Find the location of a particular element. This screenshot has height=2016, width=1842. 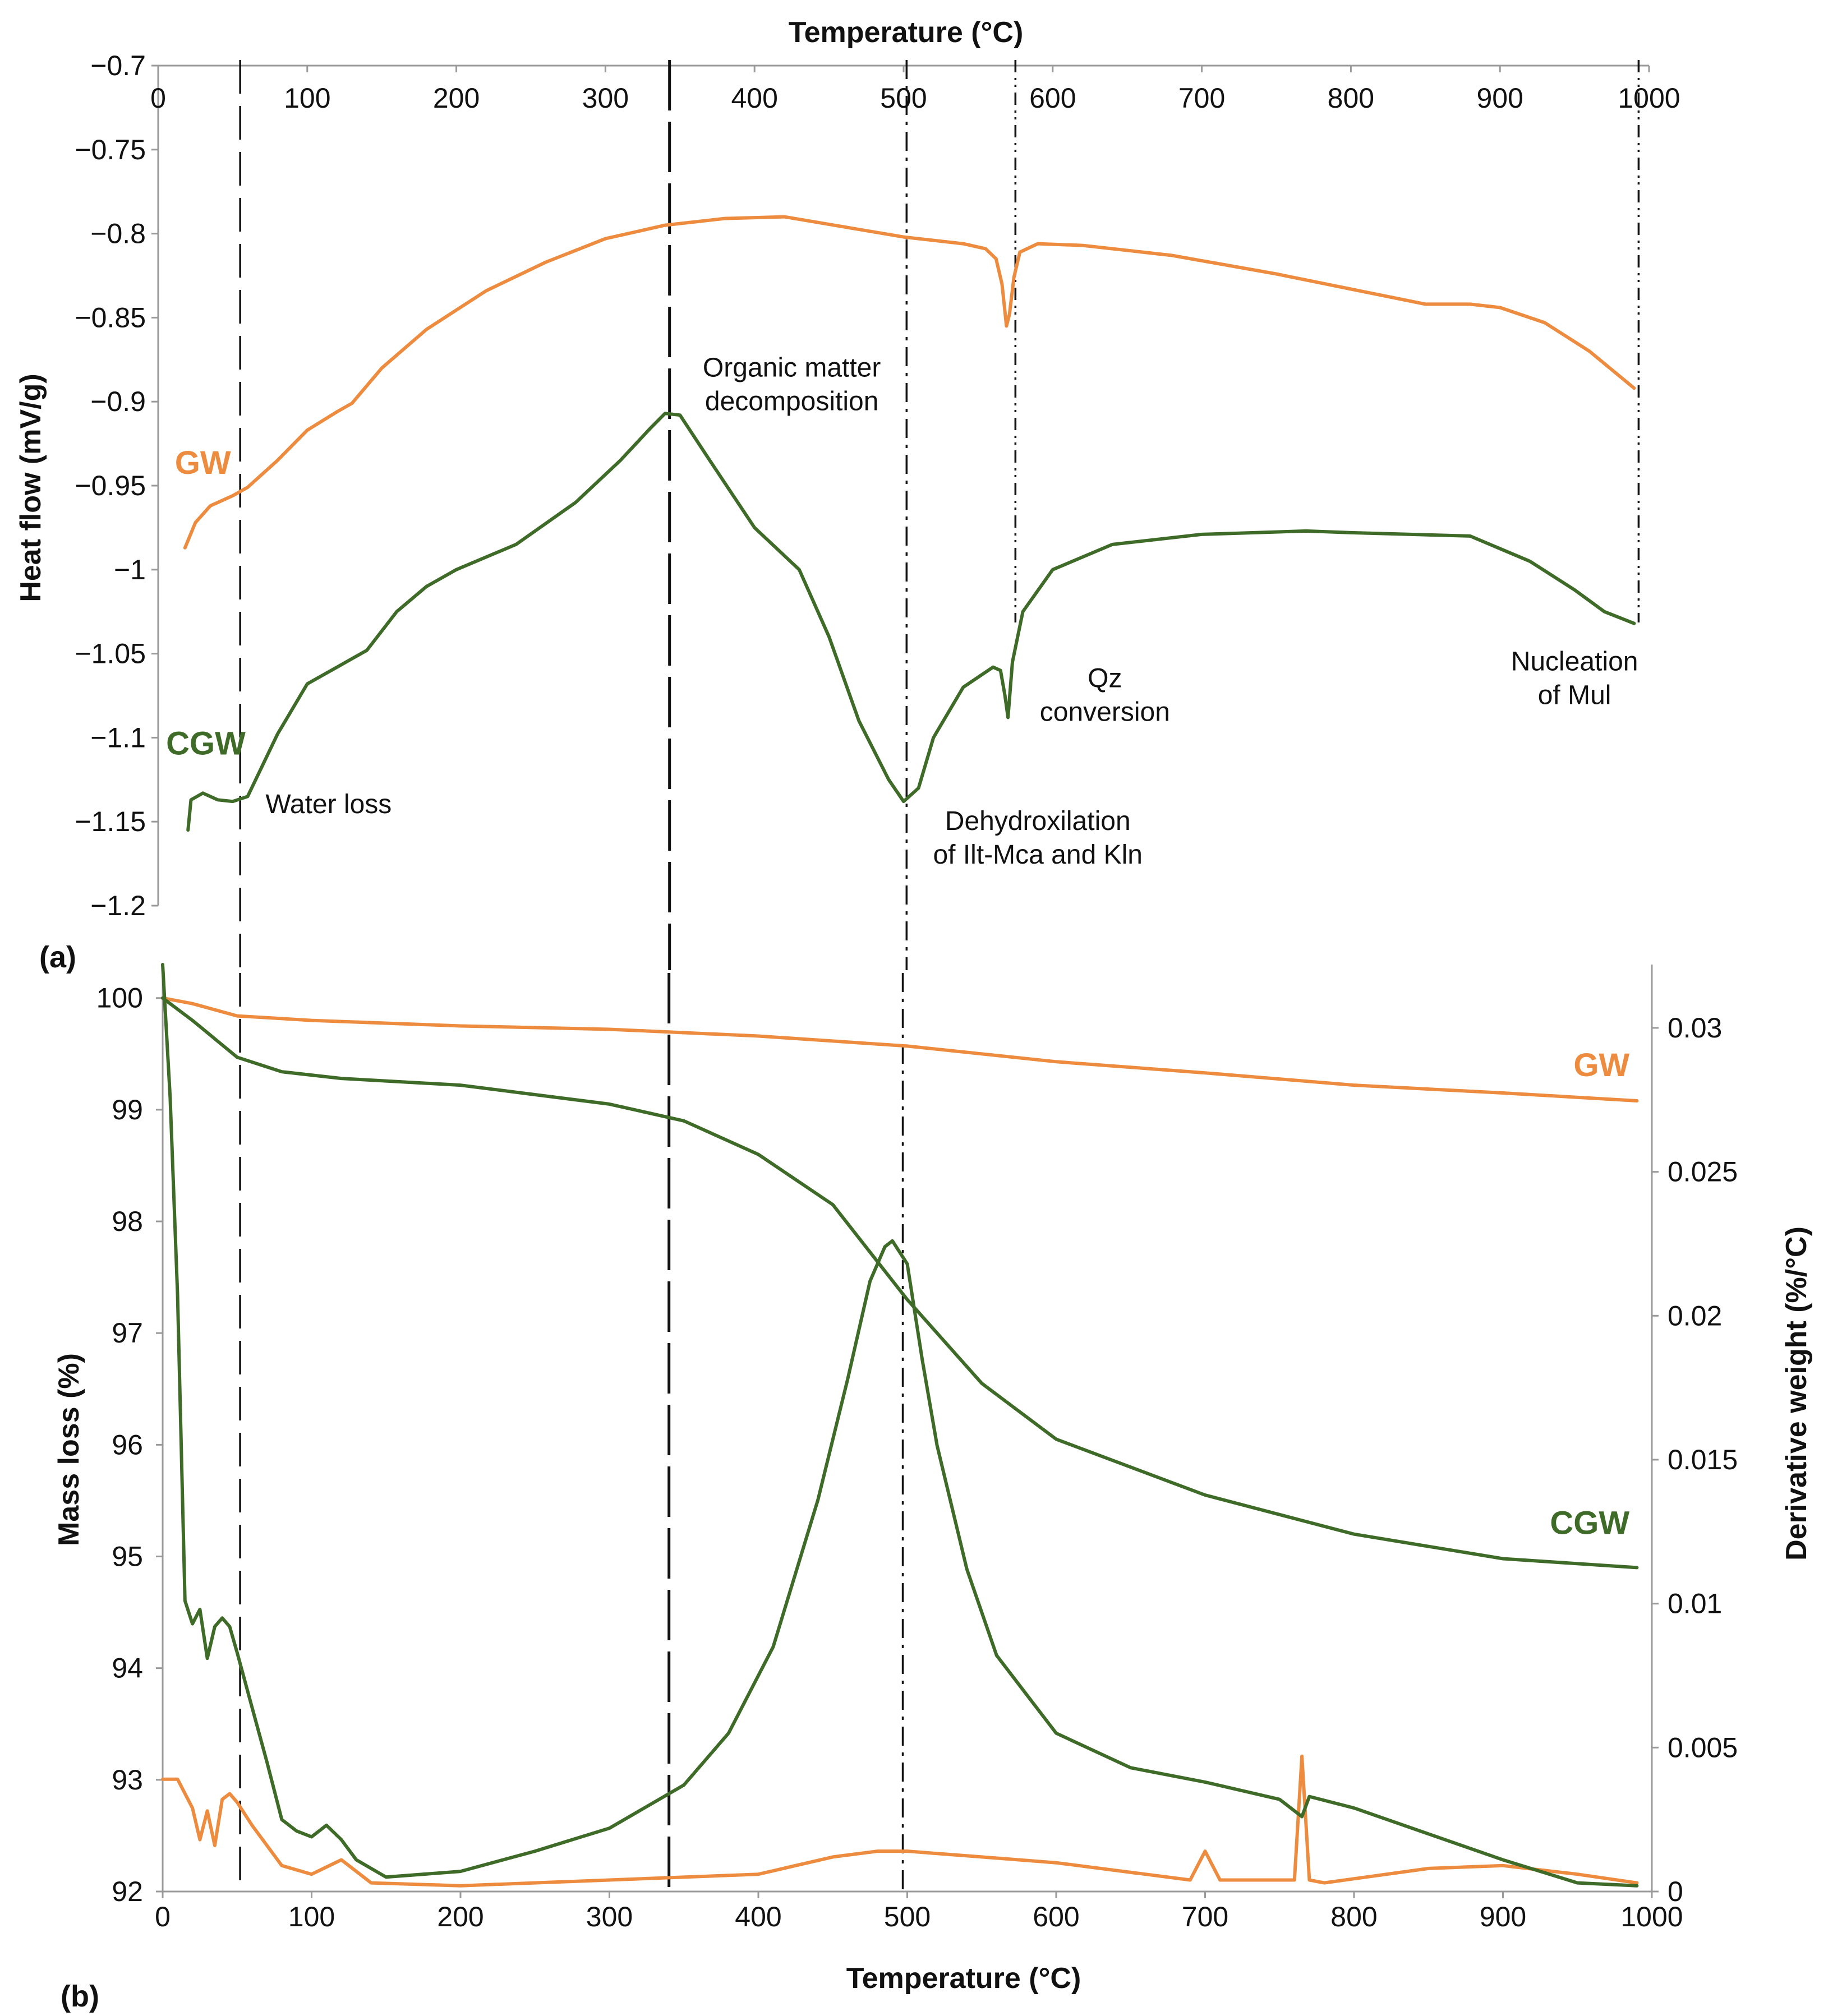

chart-b-y2-tick-label: 0.02 is located at coordinates (1695, 1316).